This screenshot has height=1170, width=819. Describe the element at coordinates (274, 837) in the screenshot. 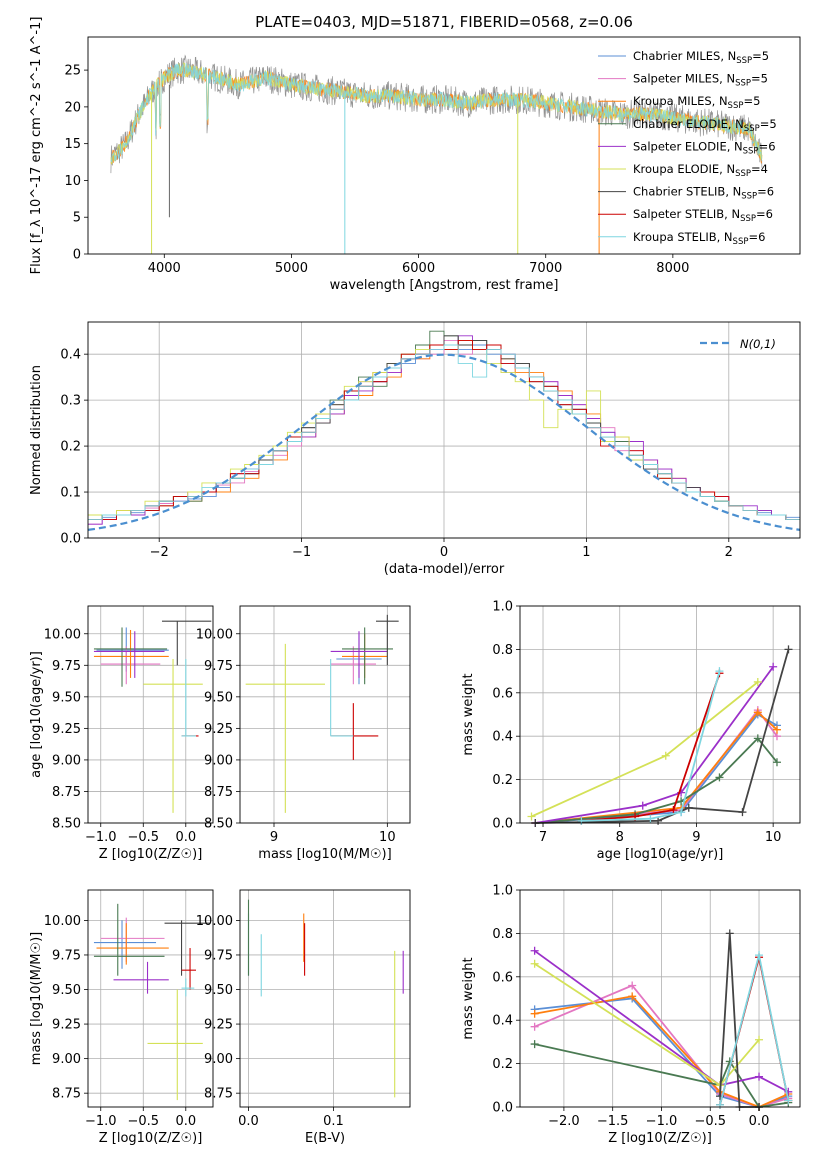

I see `x-tick-label: 9` at that location.